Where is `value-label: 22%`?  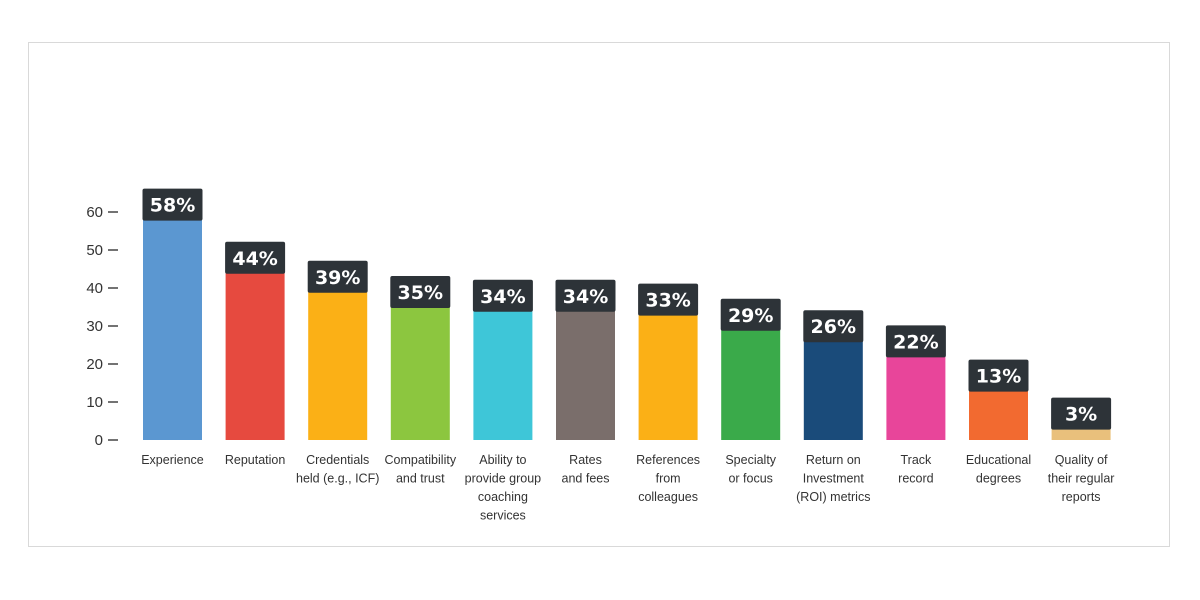 value-label: 22% is located at coordinates (915, 342).